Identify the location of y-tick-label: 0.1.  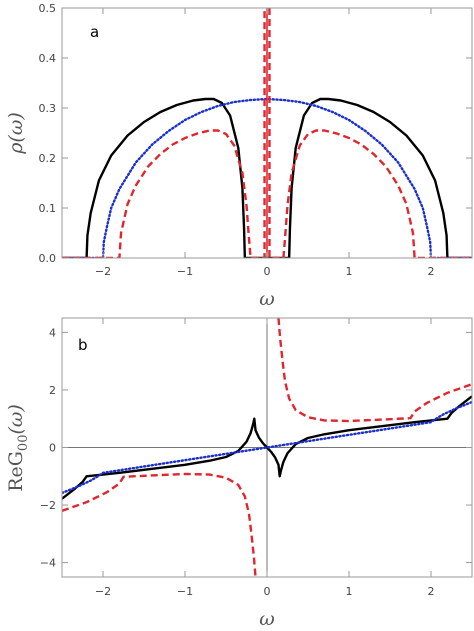
(48, 208).